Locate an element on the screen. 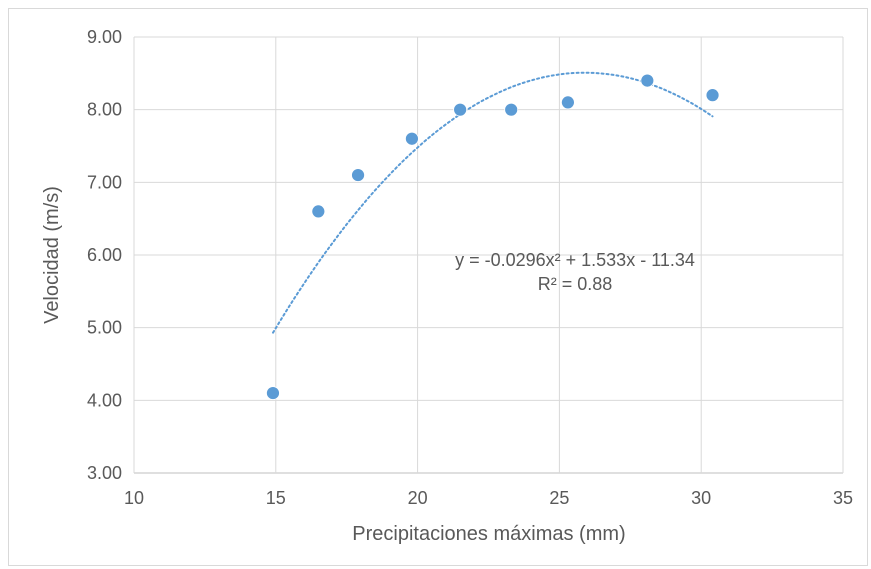 This screenshot has width=871, height=569. x-tick-label: 15 is located at coordinates (276, 498).